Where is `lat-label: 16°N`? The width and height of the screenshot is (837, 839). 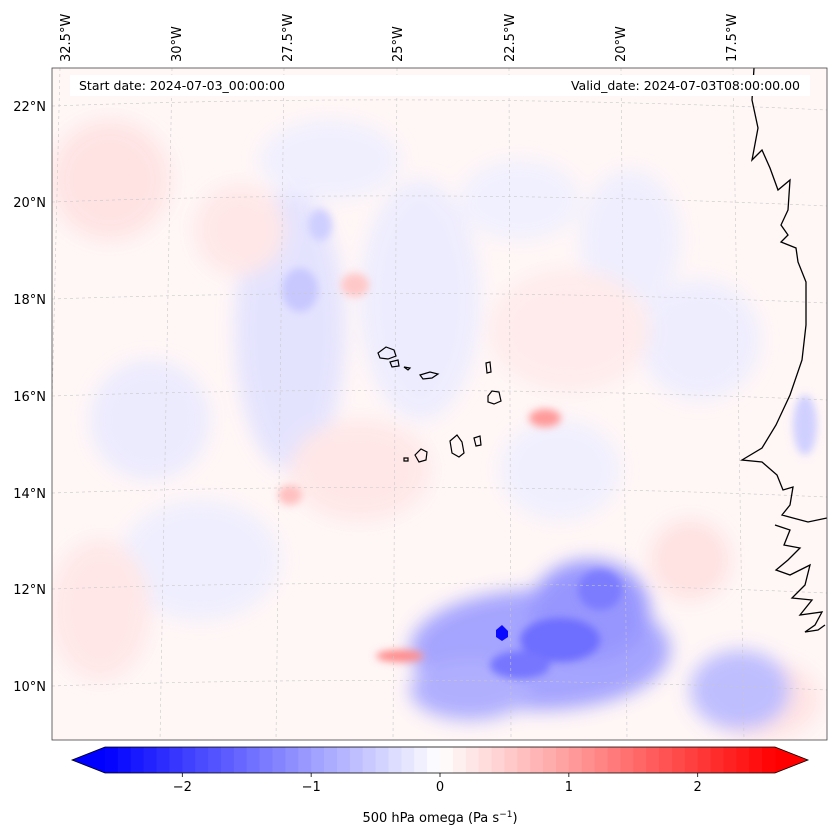
lat-label: 16°N is located at coordinates (29, 397).